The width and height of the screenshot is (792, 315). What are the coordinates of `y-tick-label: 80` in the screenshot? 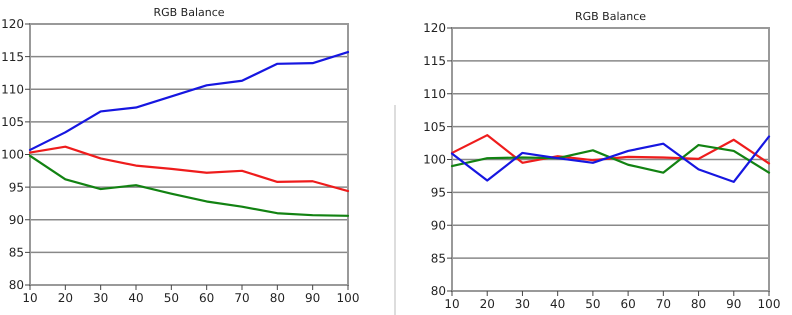 It's located at (16, 285).